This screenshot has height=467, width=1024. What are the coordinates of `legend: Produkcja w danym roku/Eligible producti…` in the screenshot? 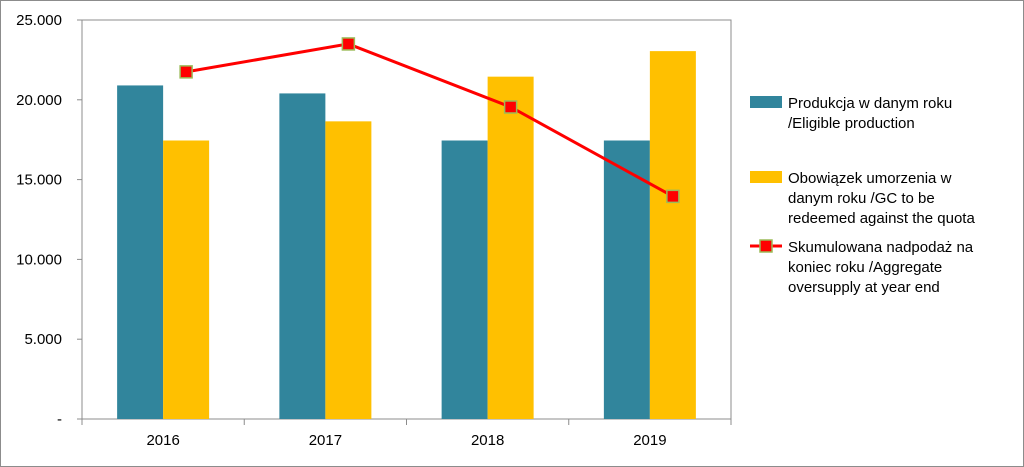 It's located at (862, 195).